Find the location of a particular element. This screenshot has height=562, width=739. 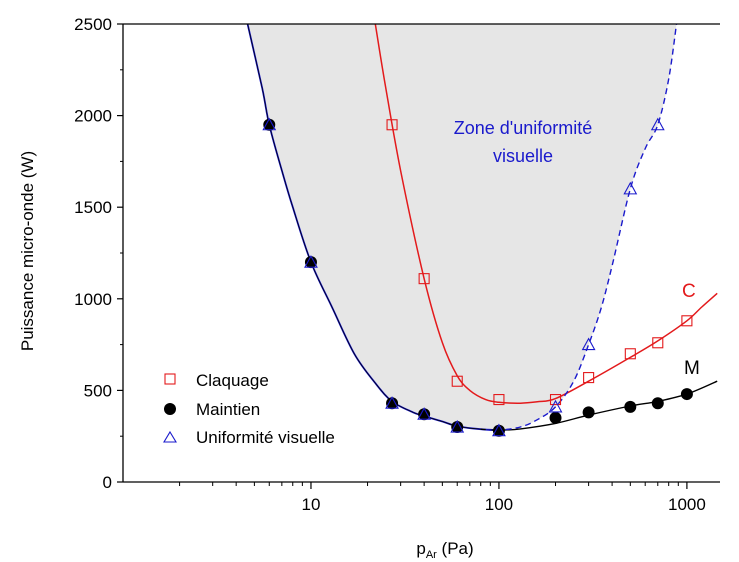

x-axis-label: pAr (Pa) is located at coordinates (444, 550).